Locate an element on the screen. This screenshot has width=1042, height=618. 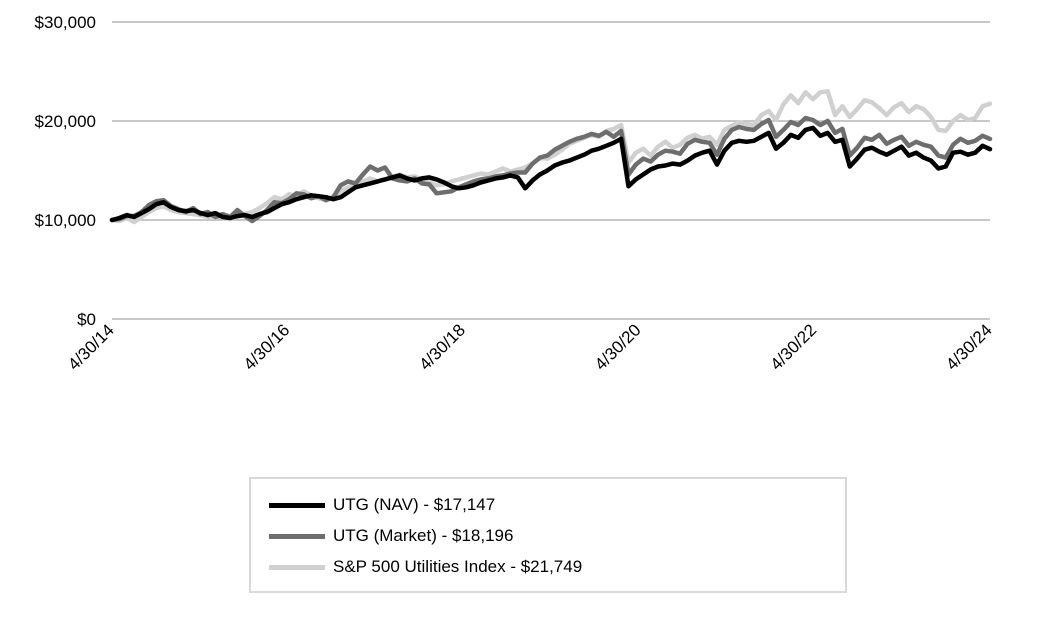
x-tick-label: 4/30/22 is located at coordinates (794, 347).